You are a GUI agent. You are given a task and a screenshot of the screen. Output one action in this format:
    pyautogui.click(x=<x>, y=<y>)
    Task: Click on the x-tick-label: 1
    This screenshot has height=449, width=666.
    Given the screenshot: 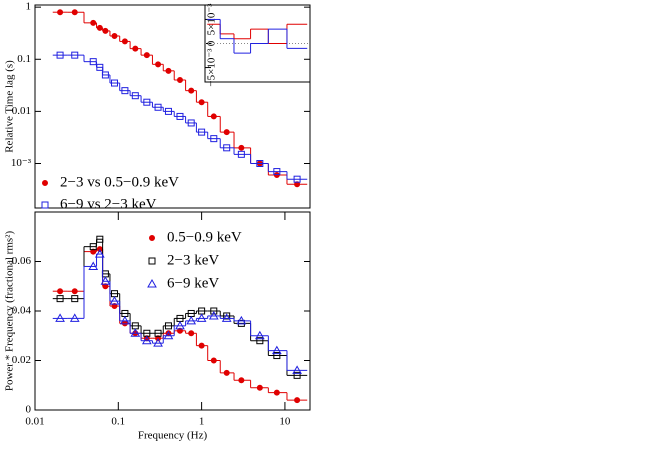 What is the action you would take?
    pyautogui.click(x=202, y=422)
    